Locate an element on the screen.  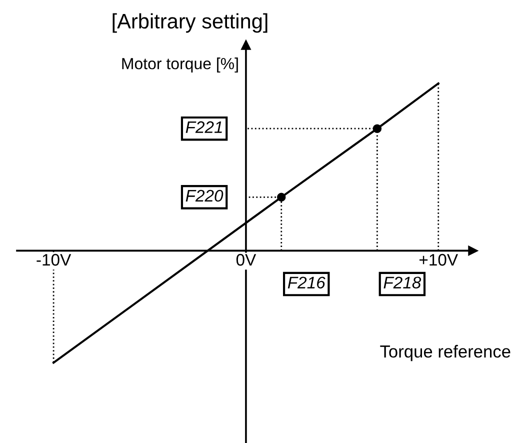
x-tick-label: 0V is located at coordinates (246, 260).